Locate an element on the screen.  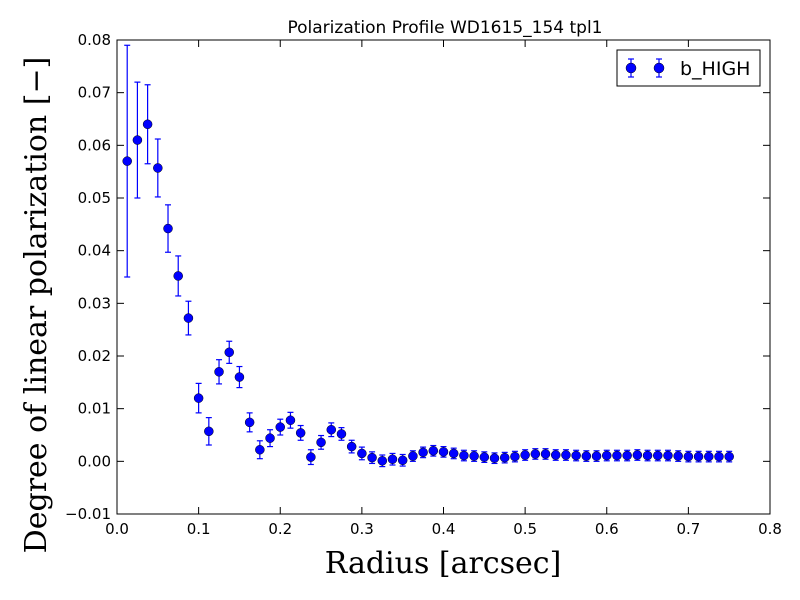
x-tick-label: 0.1 is located at coordinates (199, 529).